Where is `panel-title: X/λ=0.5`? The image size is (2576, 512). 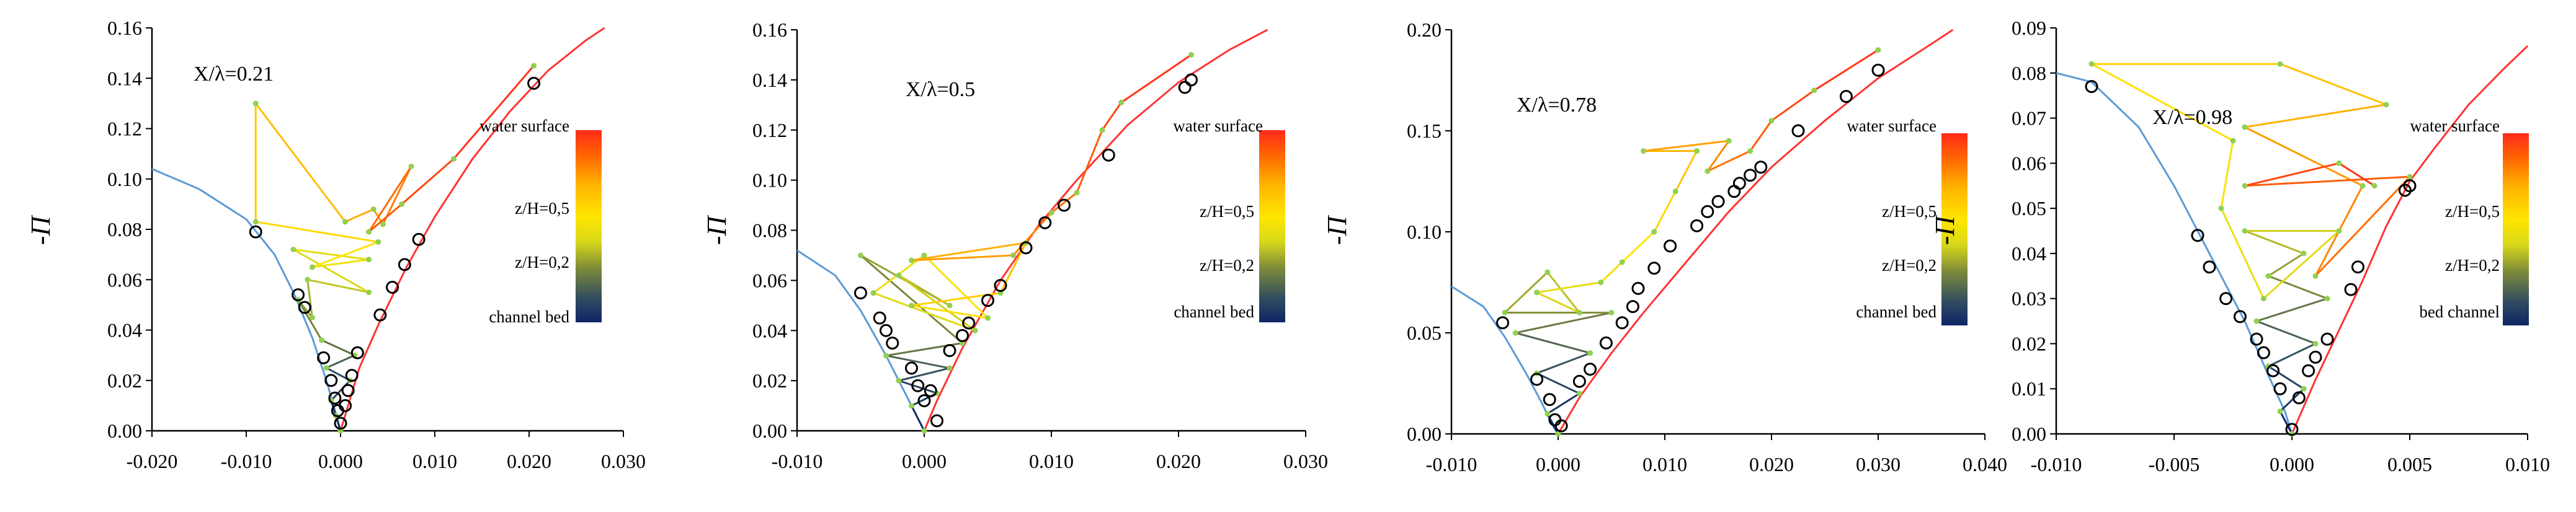
panel-title: X/λ=0.5 is located at coordinates (941, 89).